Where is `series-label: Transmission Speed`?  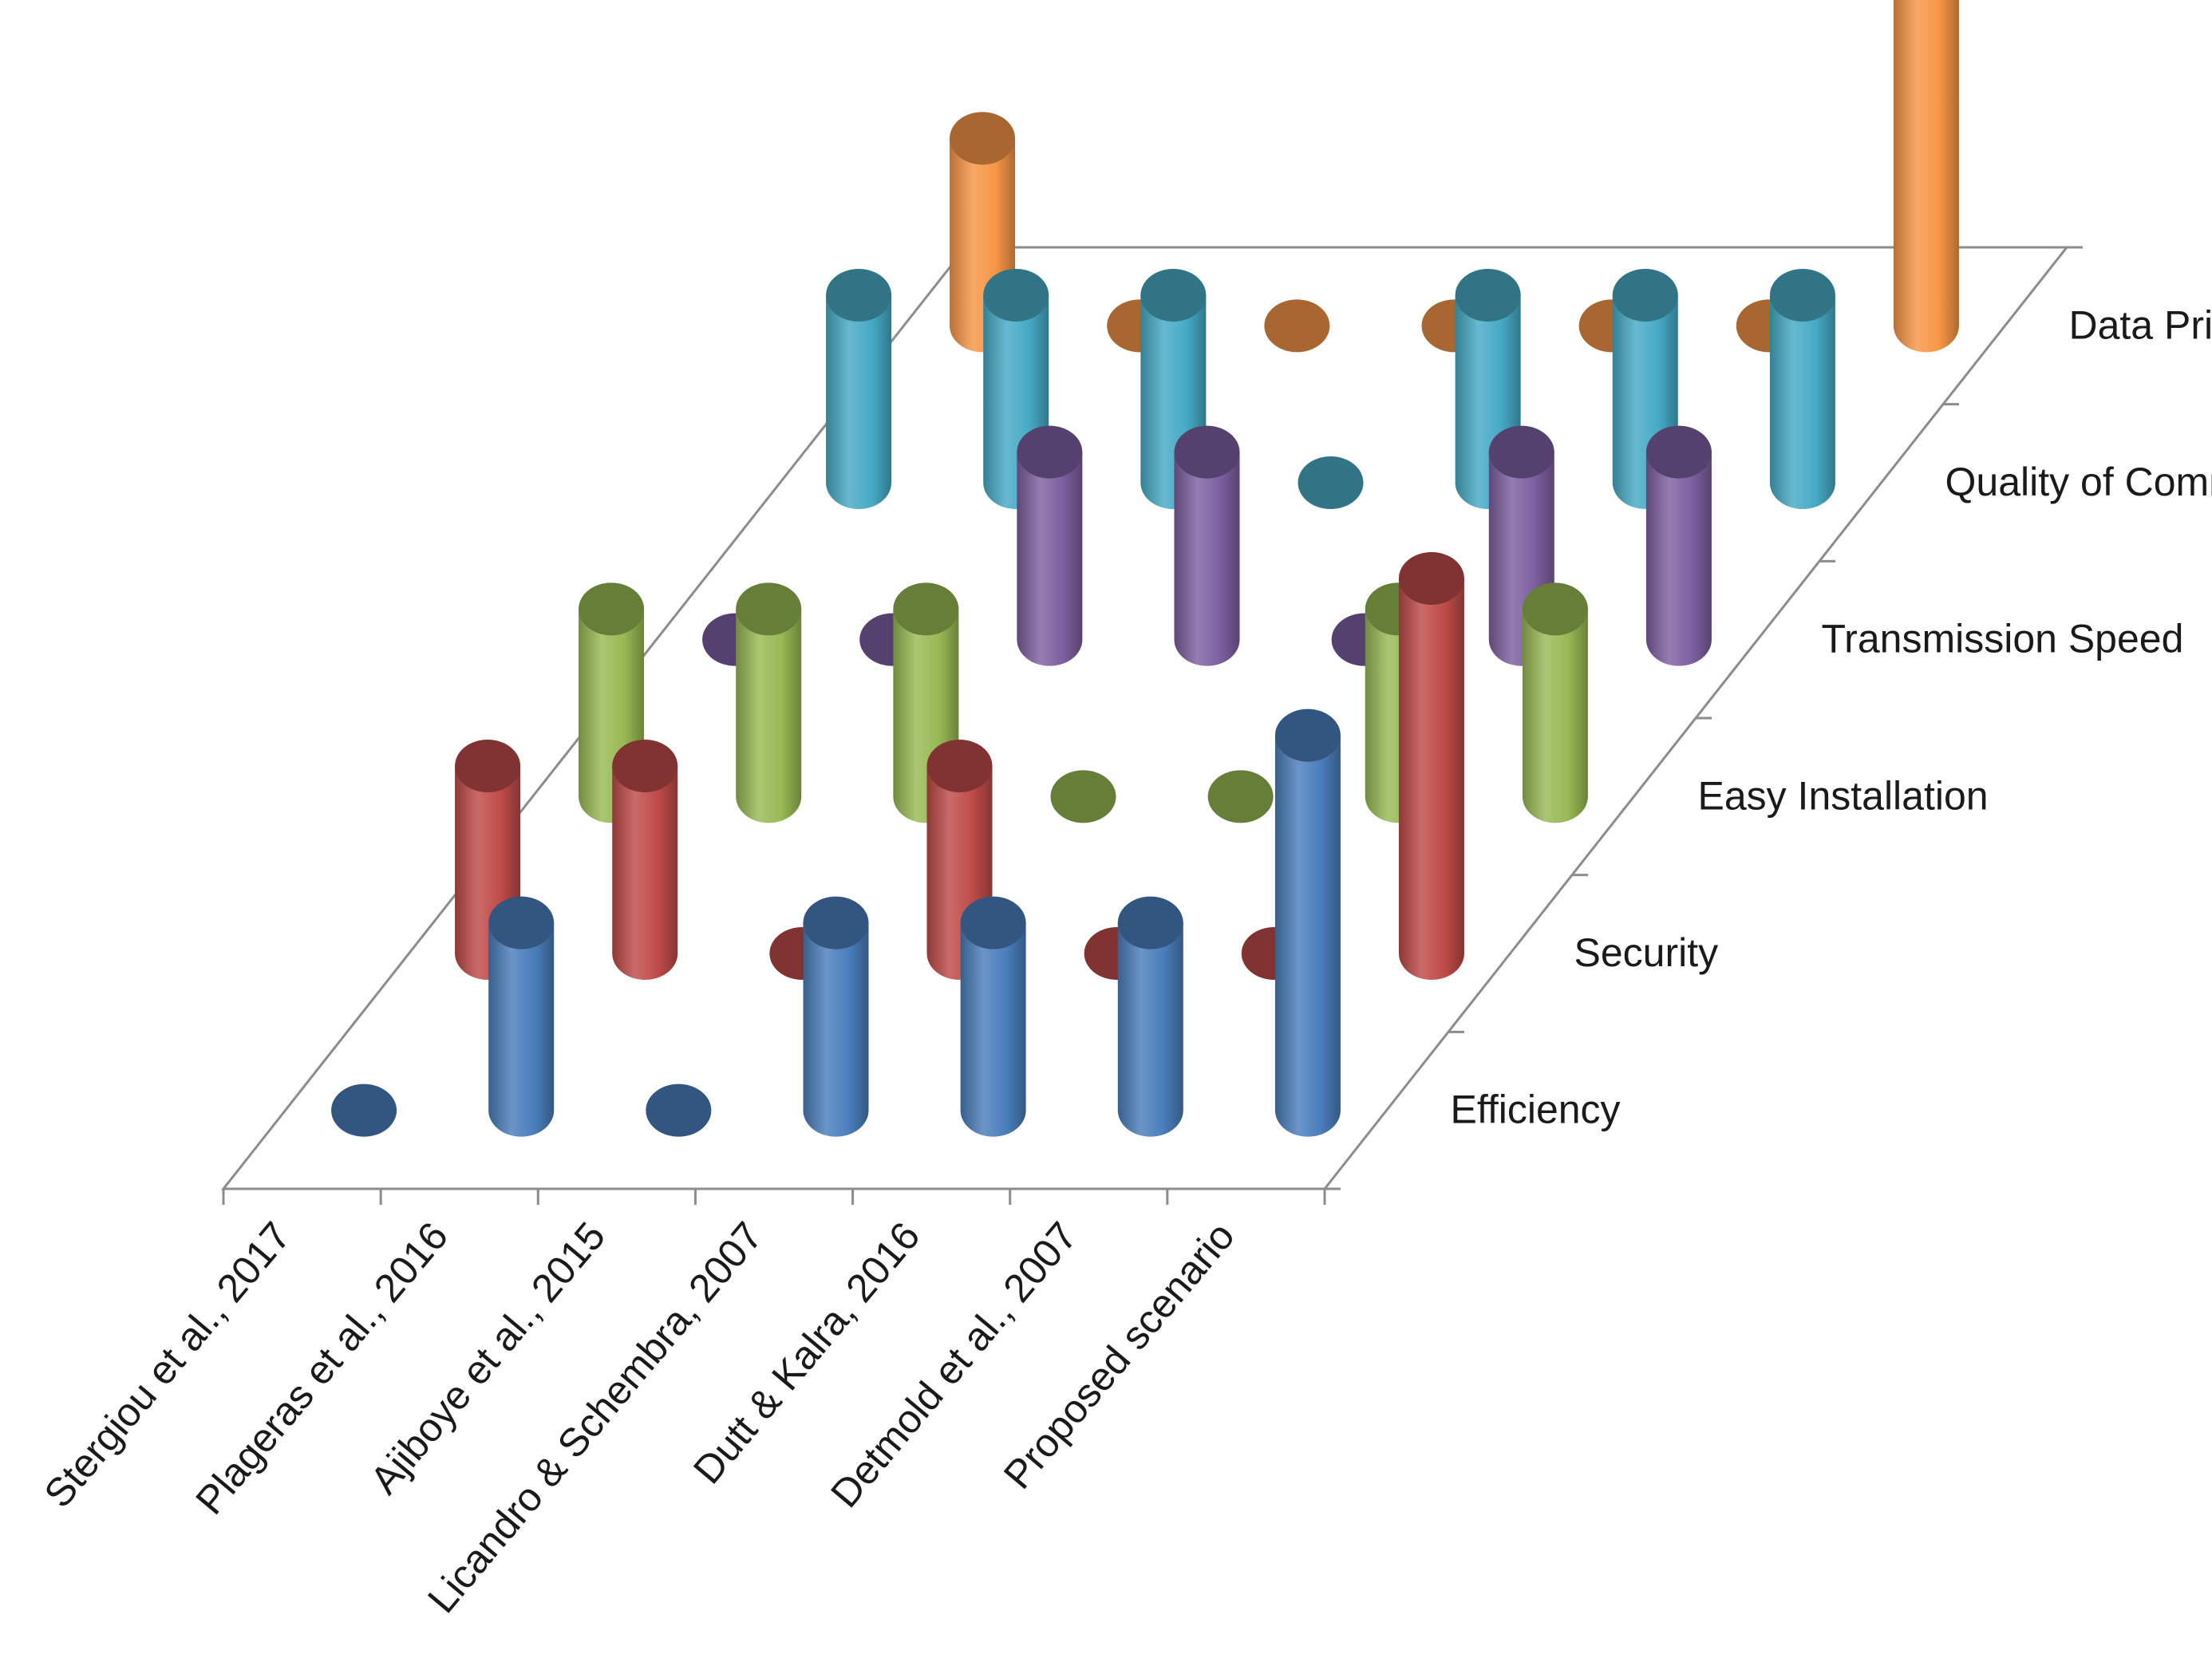
series-label: Transmission Speed is located at coordinates (2003, 639).